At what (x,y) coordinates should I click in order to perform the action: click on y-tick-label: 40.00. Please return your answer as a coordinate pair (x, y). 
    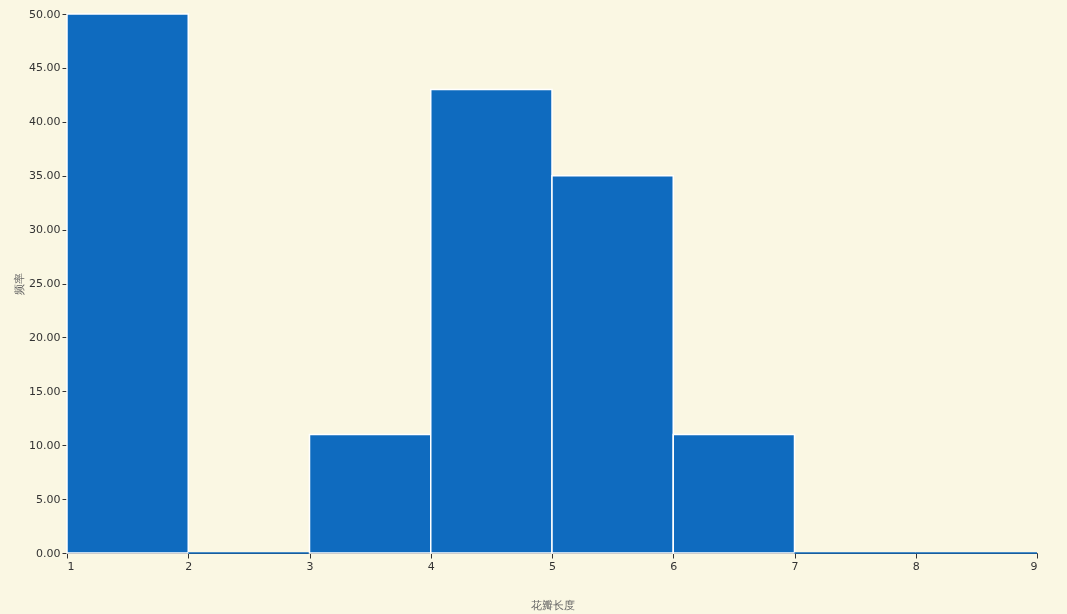
    Looking at the image, I should click on (45, 122).